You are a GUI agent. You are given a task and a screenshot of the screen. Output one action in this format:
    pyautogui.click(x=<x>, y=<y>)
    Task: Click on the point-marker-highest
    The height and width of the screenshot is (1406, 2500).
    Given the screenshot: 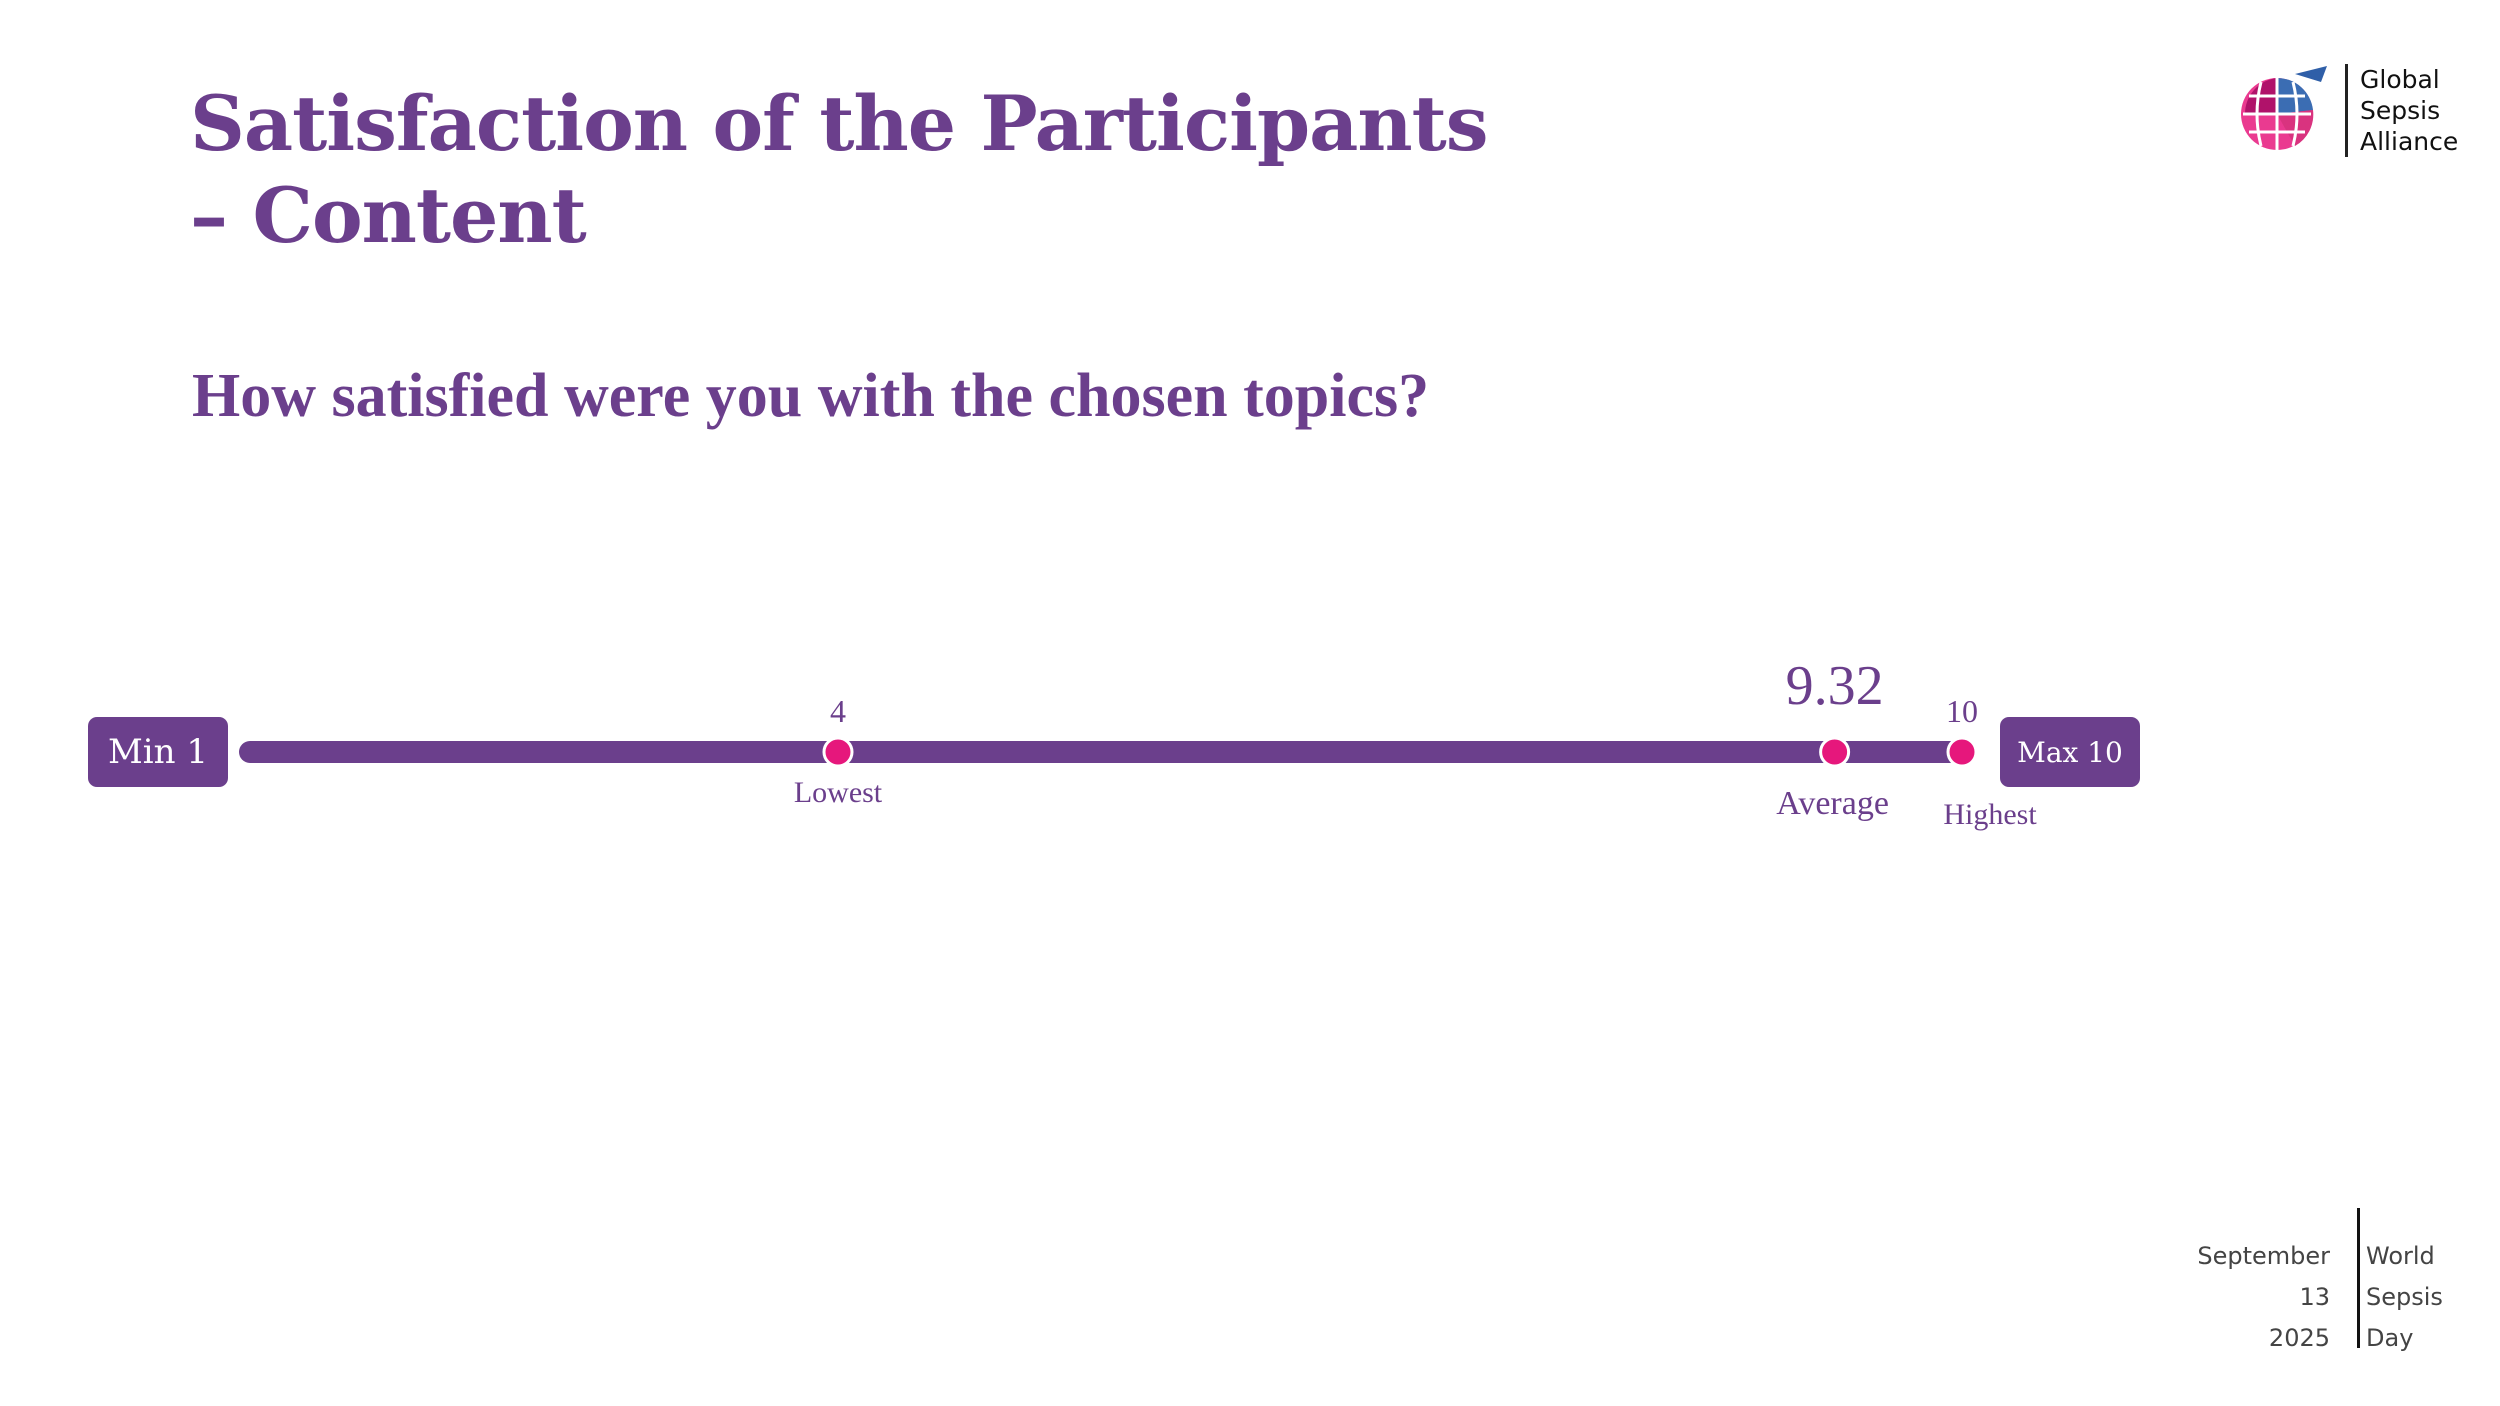 What is the action you would take?
    pyautogui.click(x=1962, y=752)
    